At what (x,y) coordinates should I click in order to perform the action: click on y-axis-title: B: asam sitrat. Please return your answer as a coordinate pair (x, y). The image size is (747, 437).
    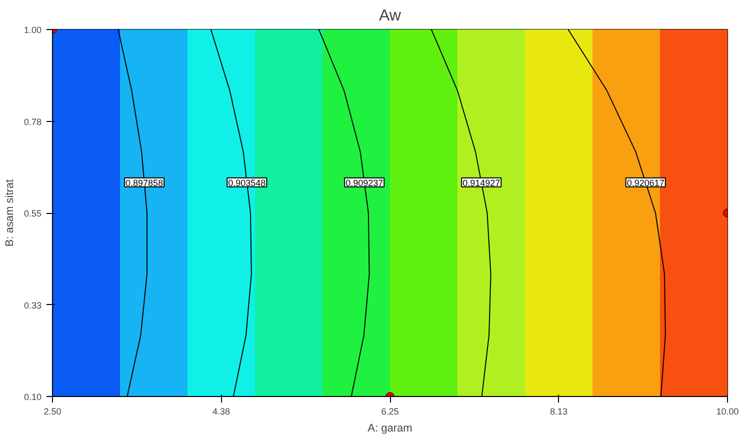
    Looking at the image, I should click on (10, 213).